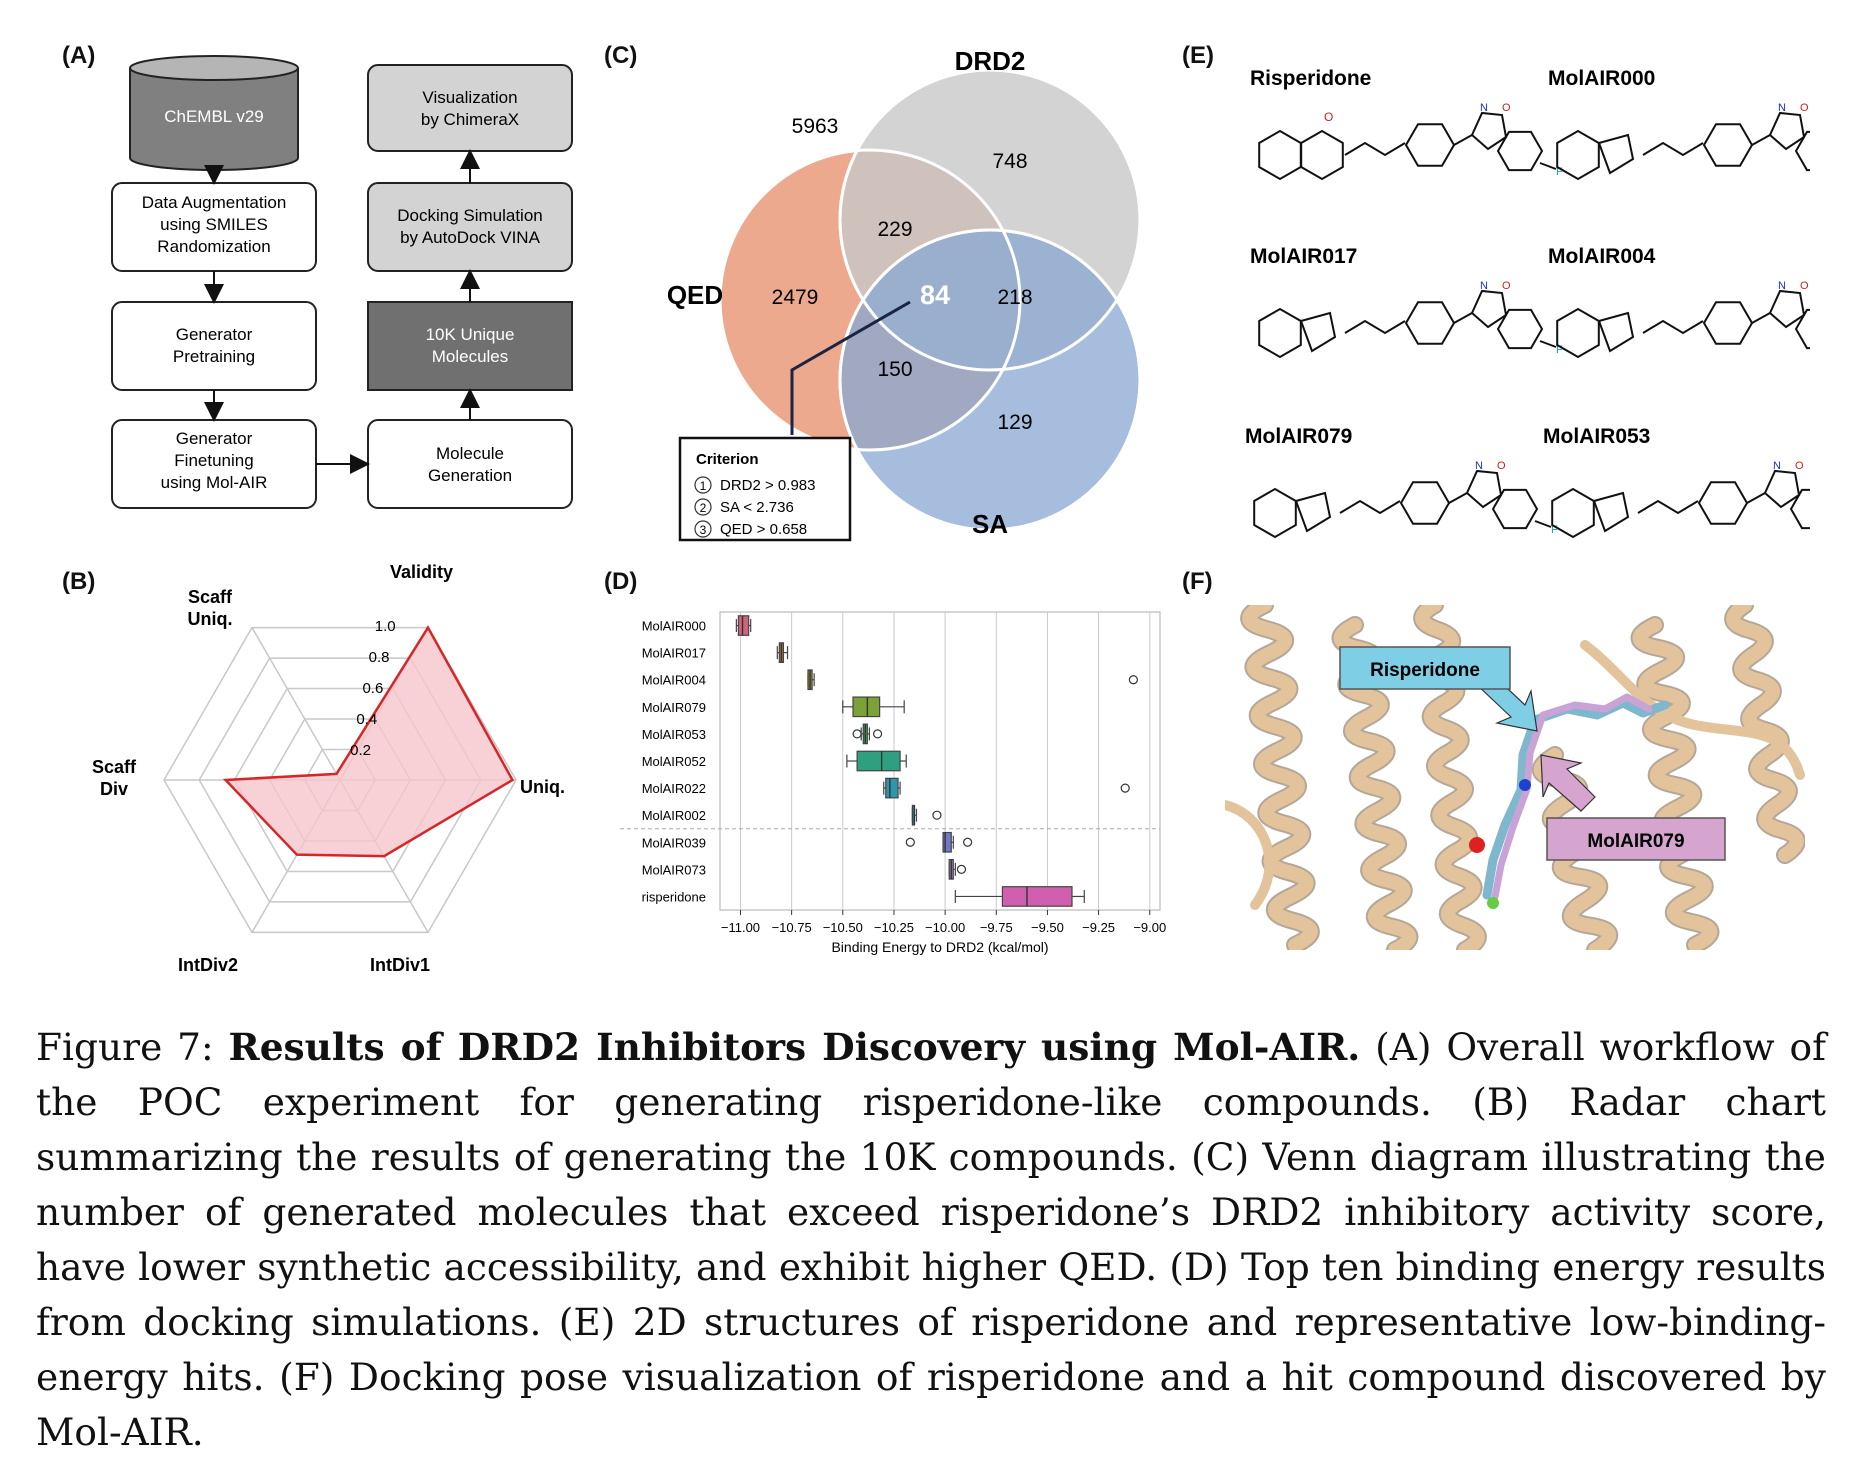 The width and height of the screenshot is (1850, 1468). What do you see at coordinates (400, 965) in the screenshot?
I see `radar-axis-label: IntDiv1` at bounding box center [400, 965].